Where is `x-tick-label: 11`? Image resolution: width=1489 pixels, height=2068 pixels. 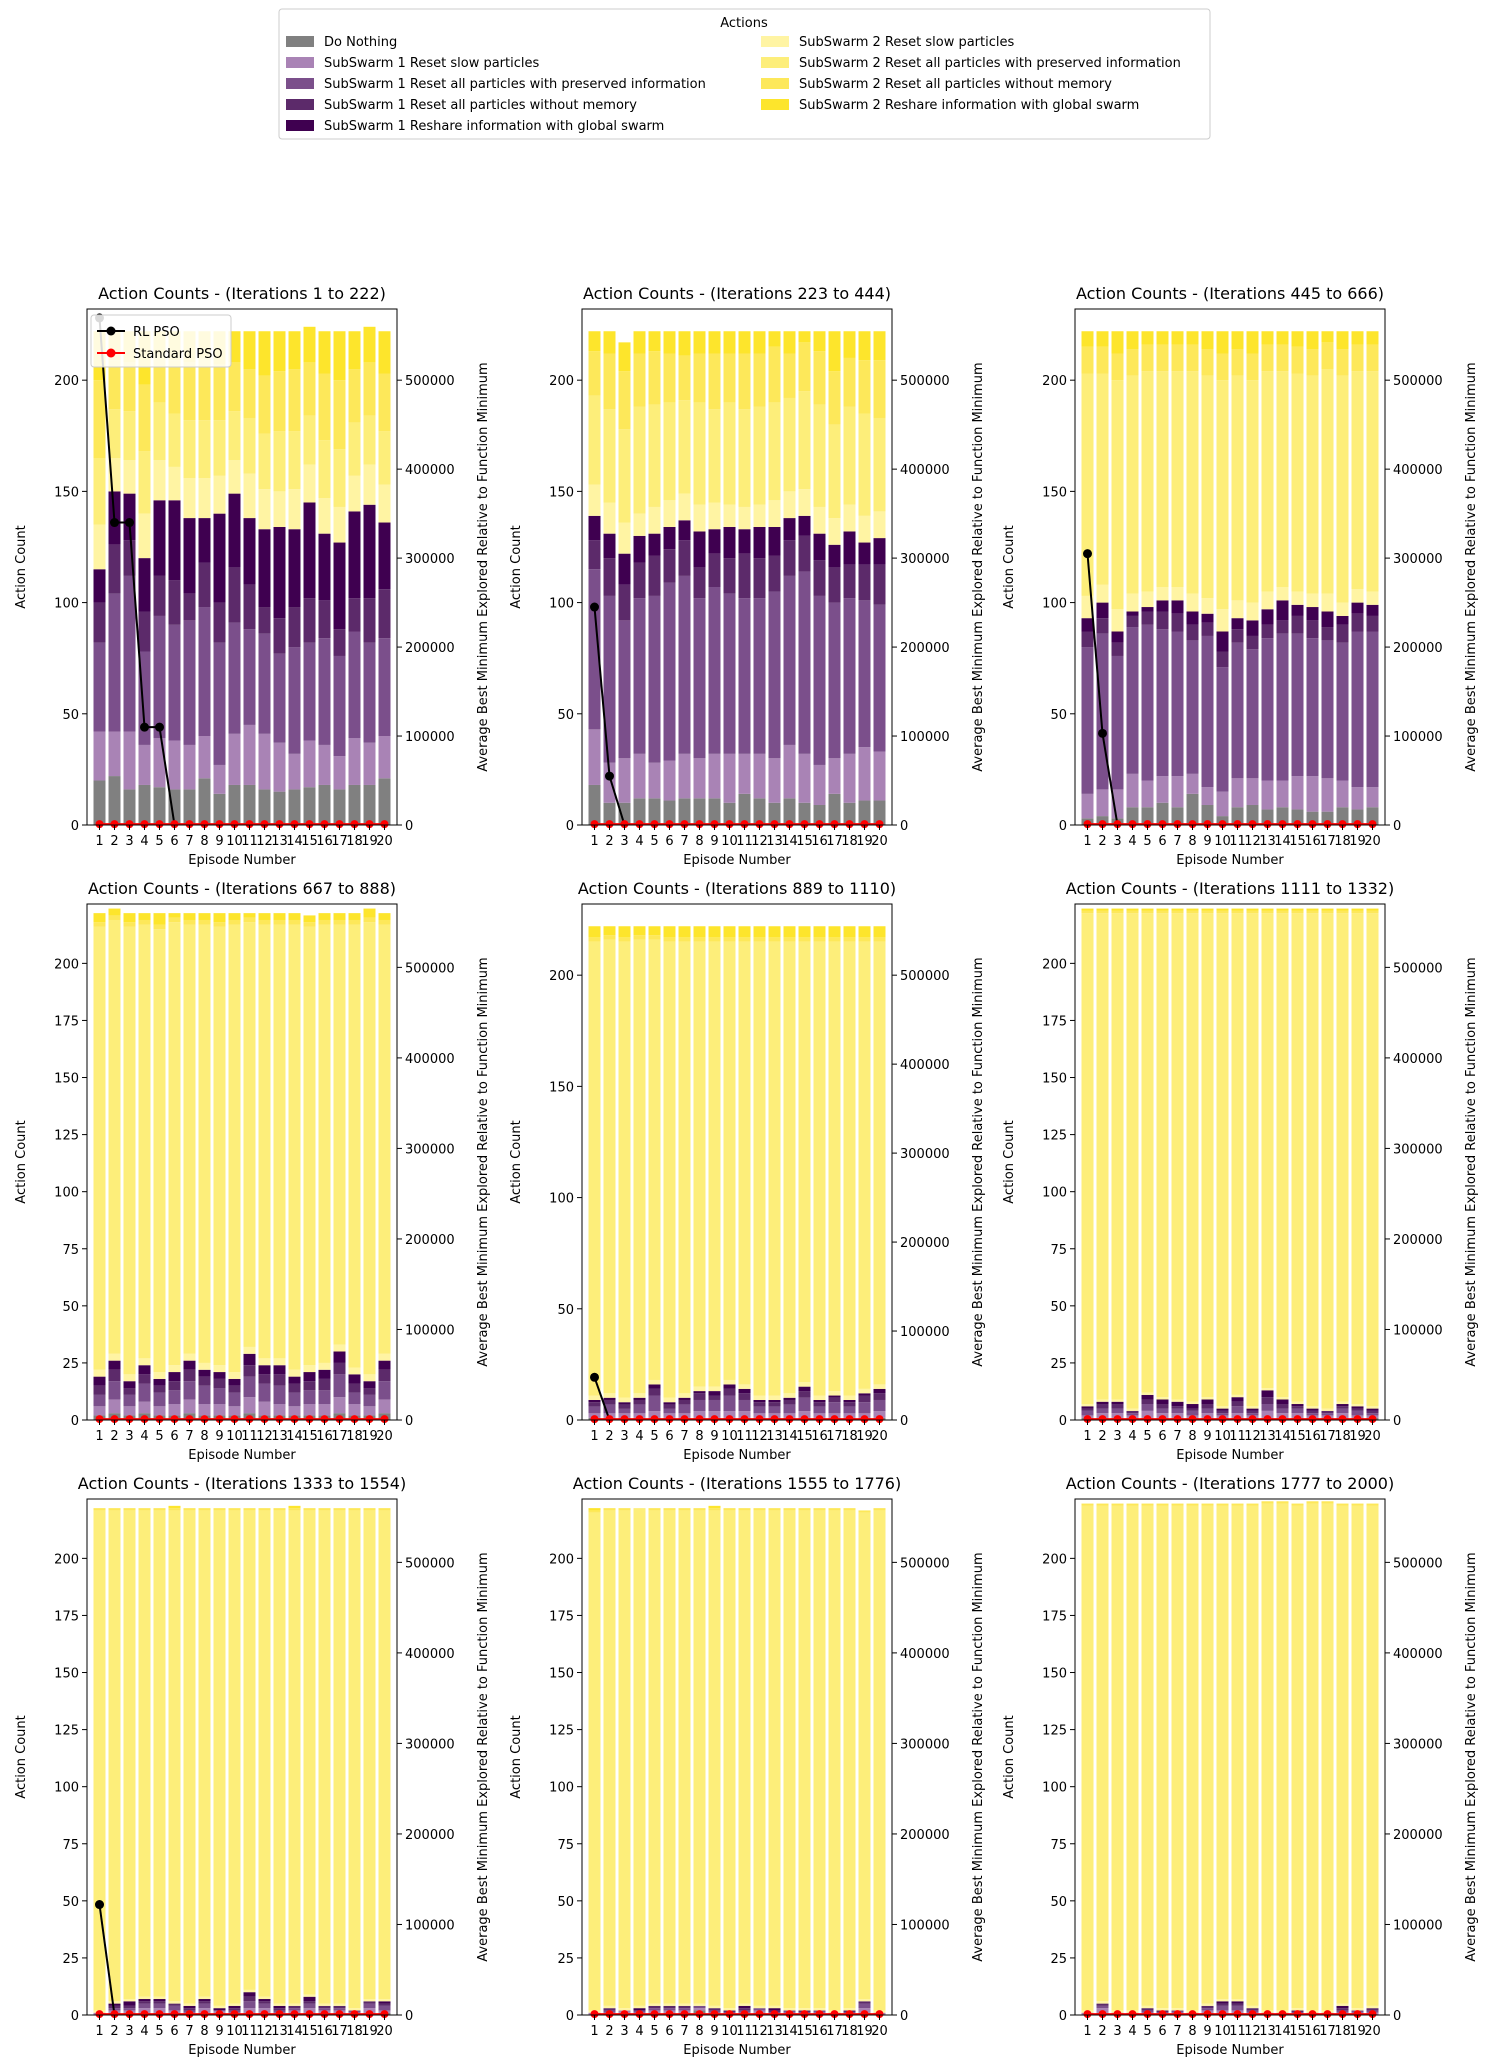 x-tick-label: 11 is located at coordinates (744, 2031).